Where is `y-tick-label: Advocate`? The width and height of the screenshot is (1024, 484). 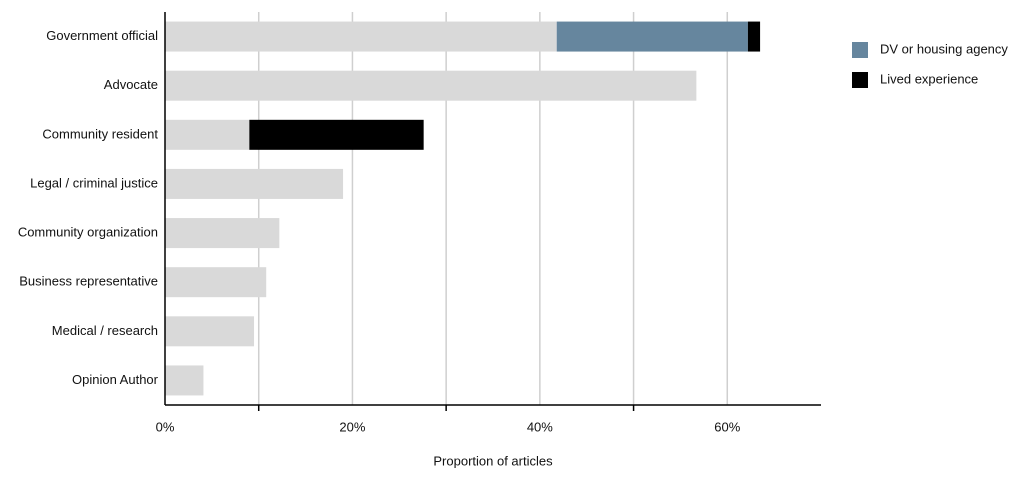 y-tick-label: Advocate is located at coordinates (131, 84).